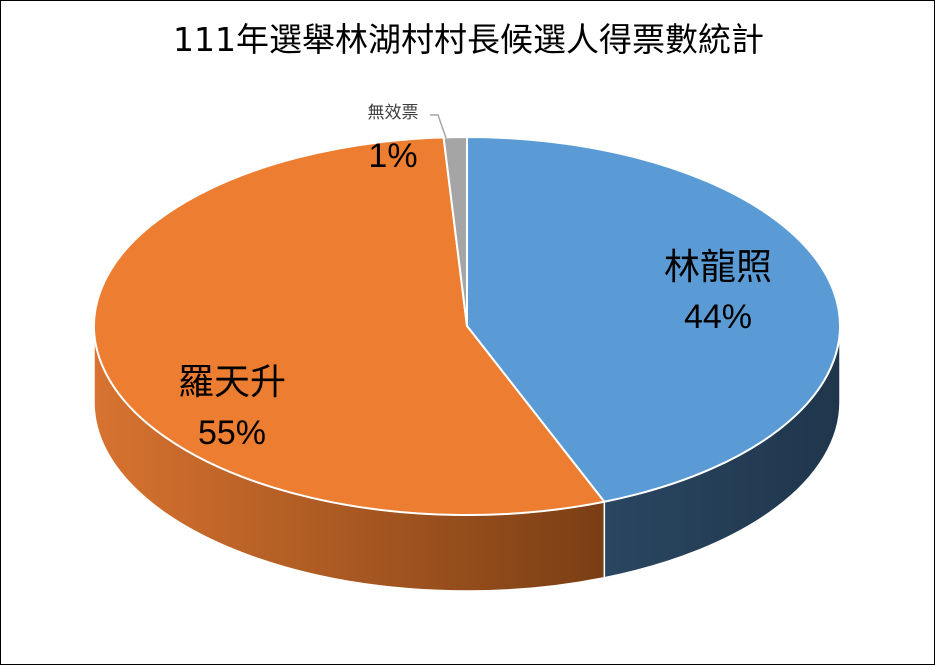  What do you see at coordinates (718, 317) in the screenshot?
I see `slice-value-1: 44%` at bounding box center [718, 317].